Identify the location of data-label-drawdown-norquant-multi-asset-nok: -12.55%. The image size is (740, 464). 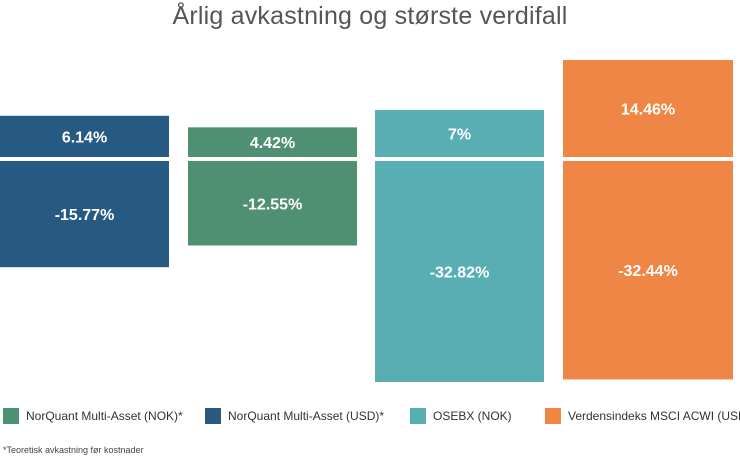
(273, 204).